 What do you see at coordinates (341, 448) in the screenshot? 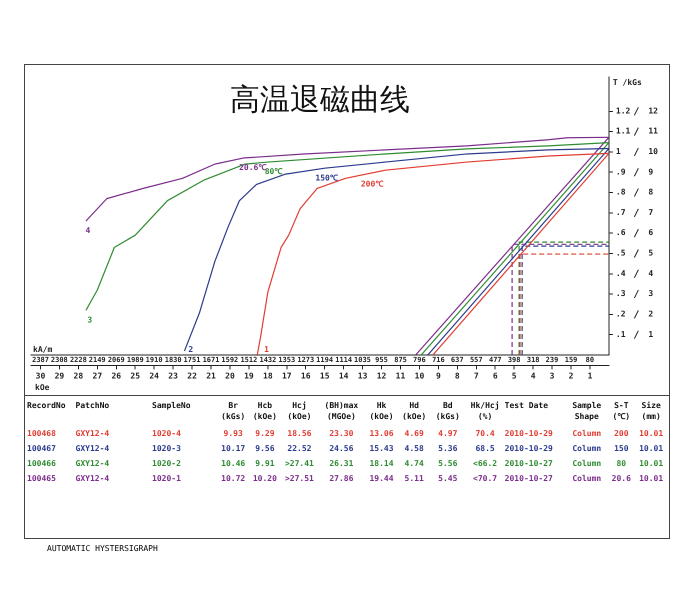
I see `text: 24.56` at bounding box center [341, 448].